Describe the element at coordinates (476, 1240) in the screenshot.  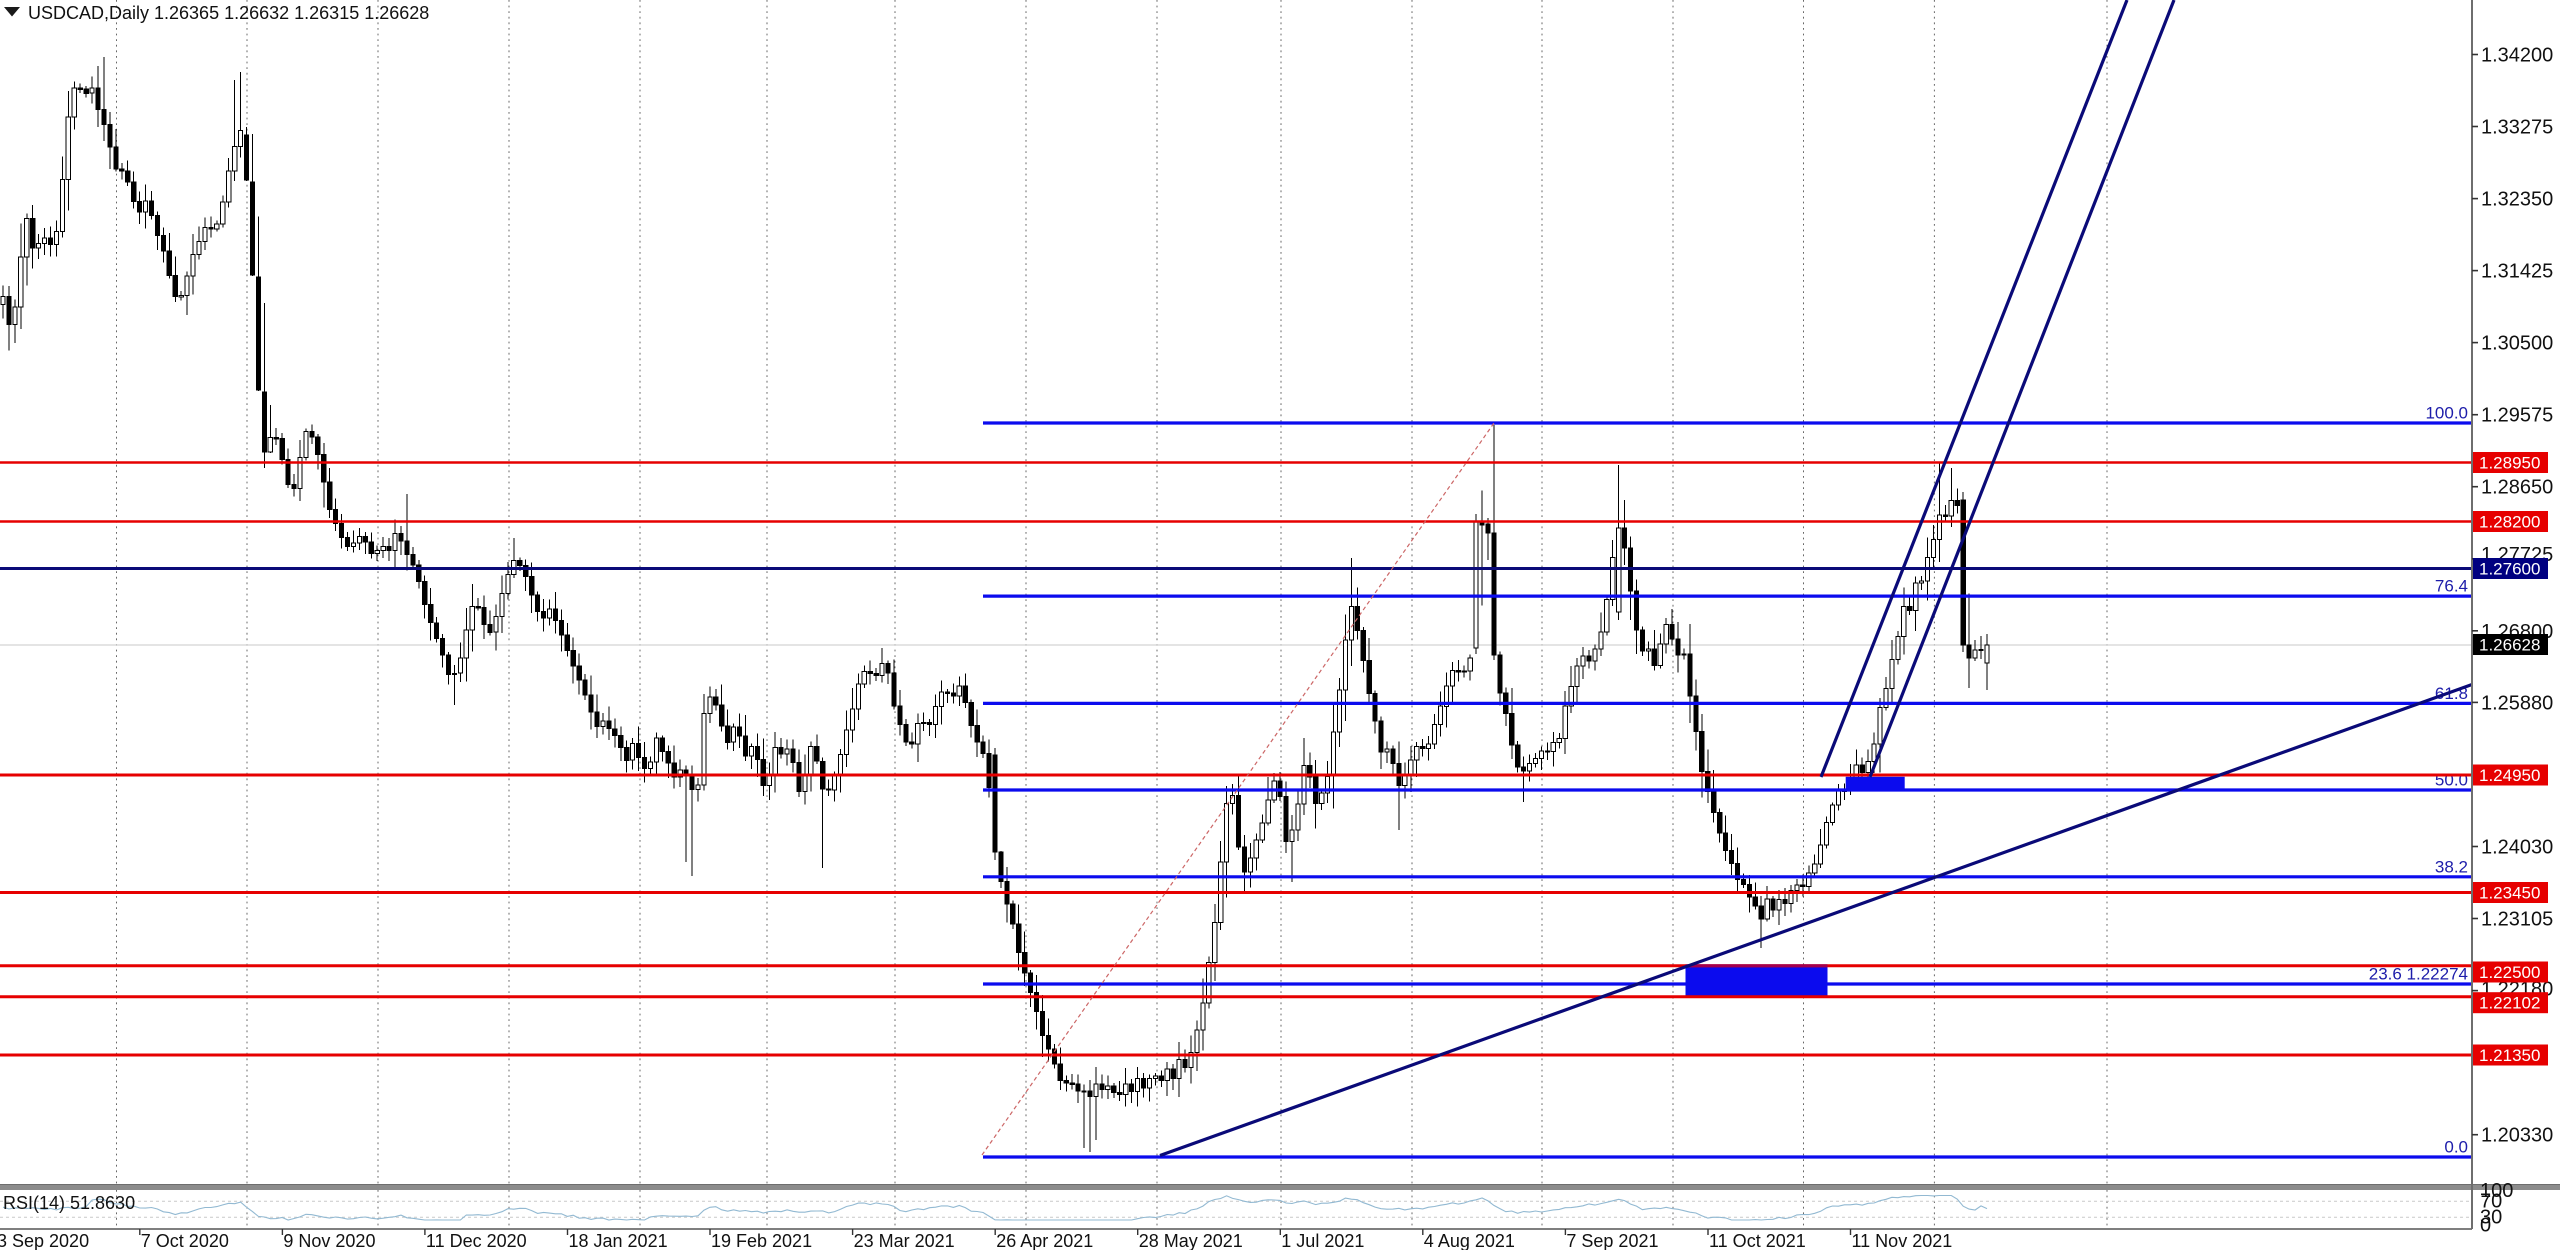
I see `svg-text: 11 Dec 2020` at that location.